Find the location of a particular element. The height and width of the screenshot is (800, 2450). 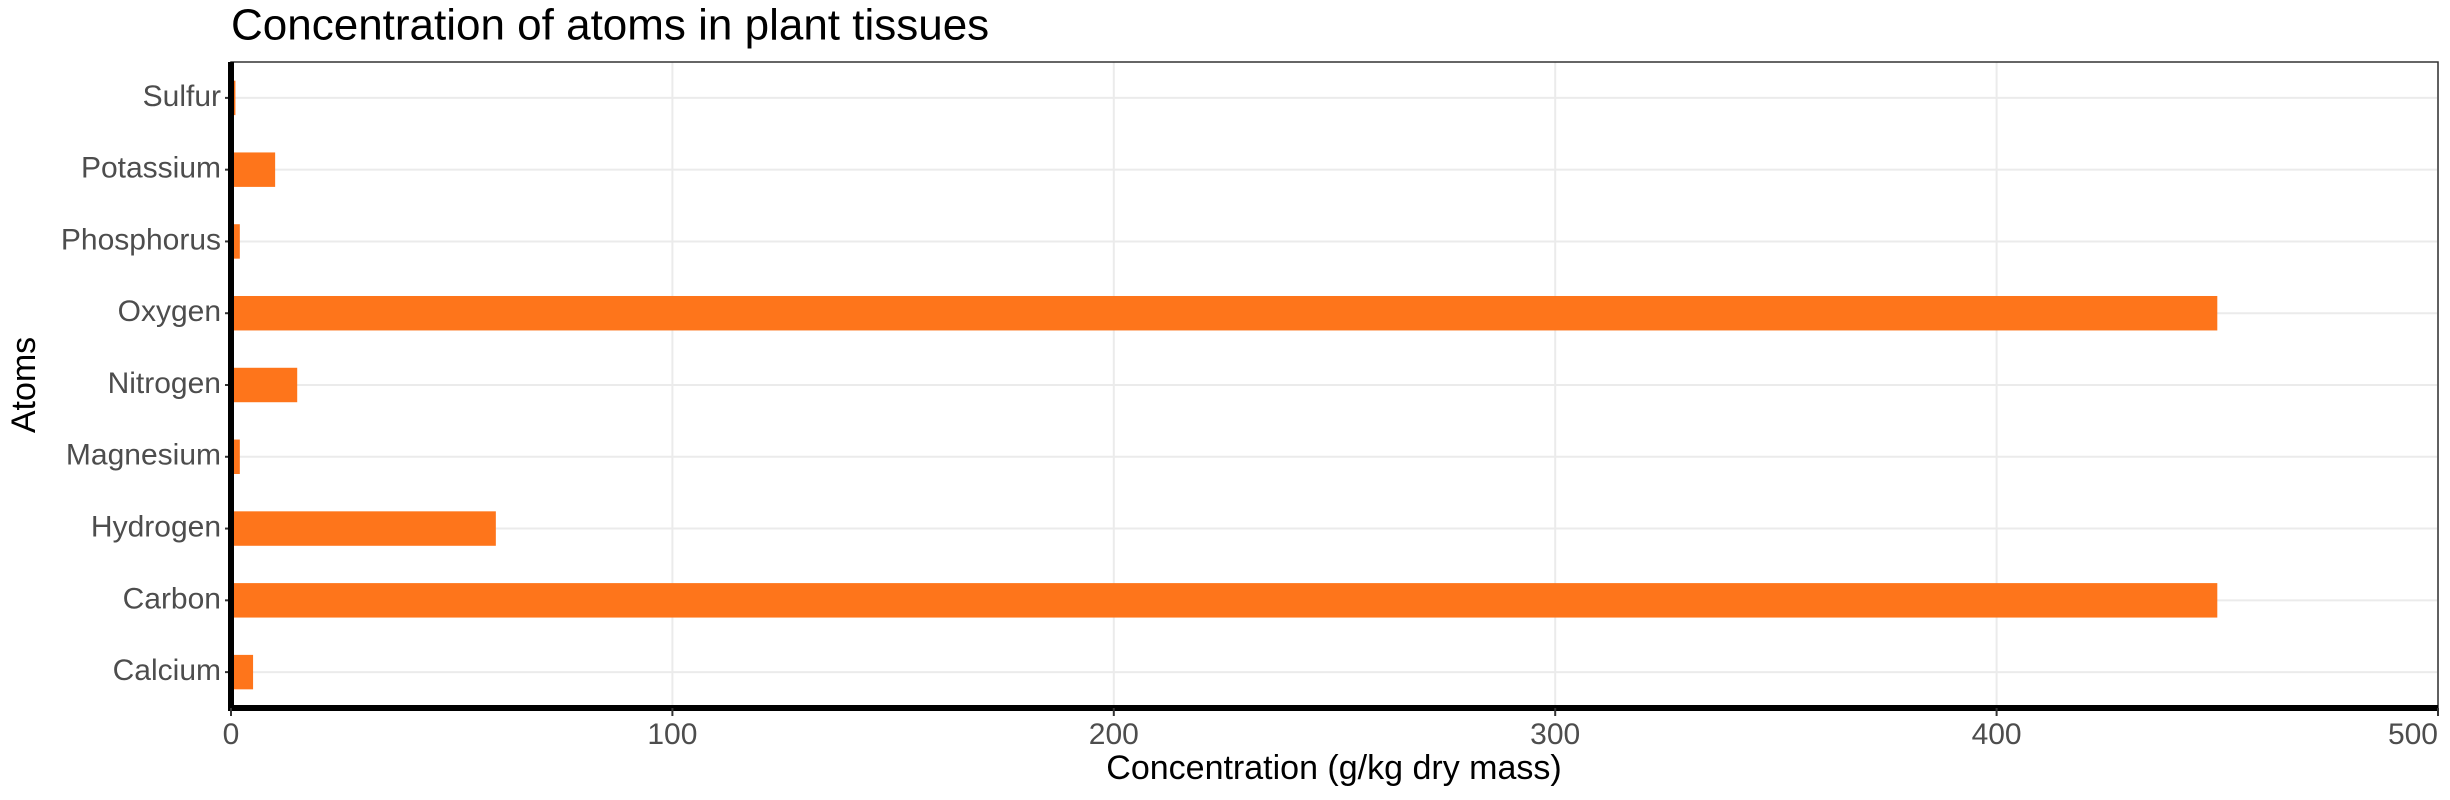

y-tick-label: Oxygen is located at coordinates (169, 311).